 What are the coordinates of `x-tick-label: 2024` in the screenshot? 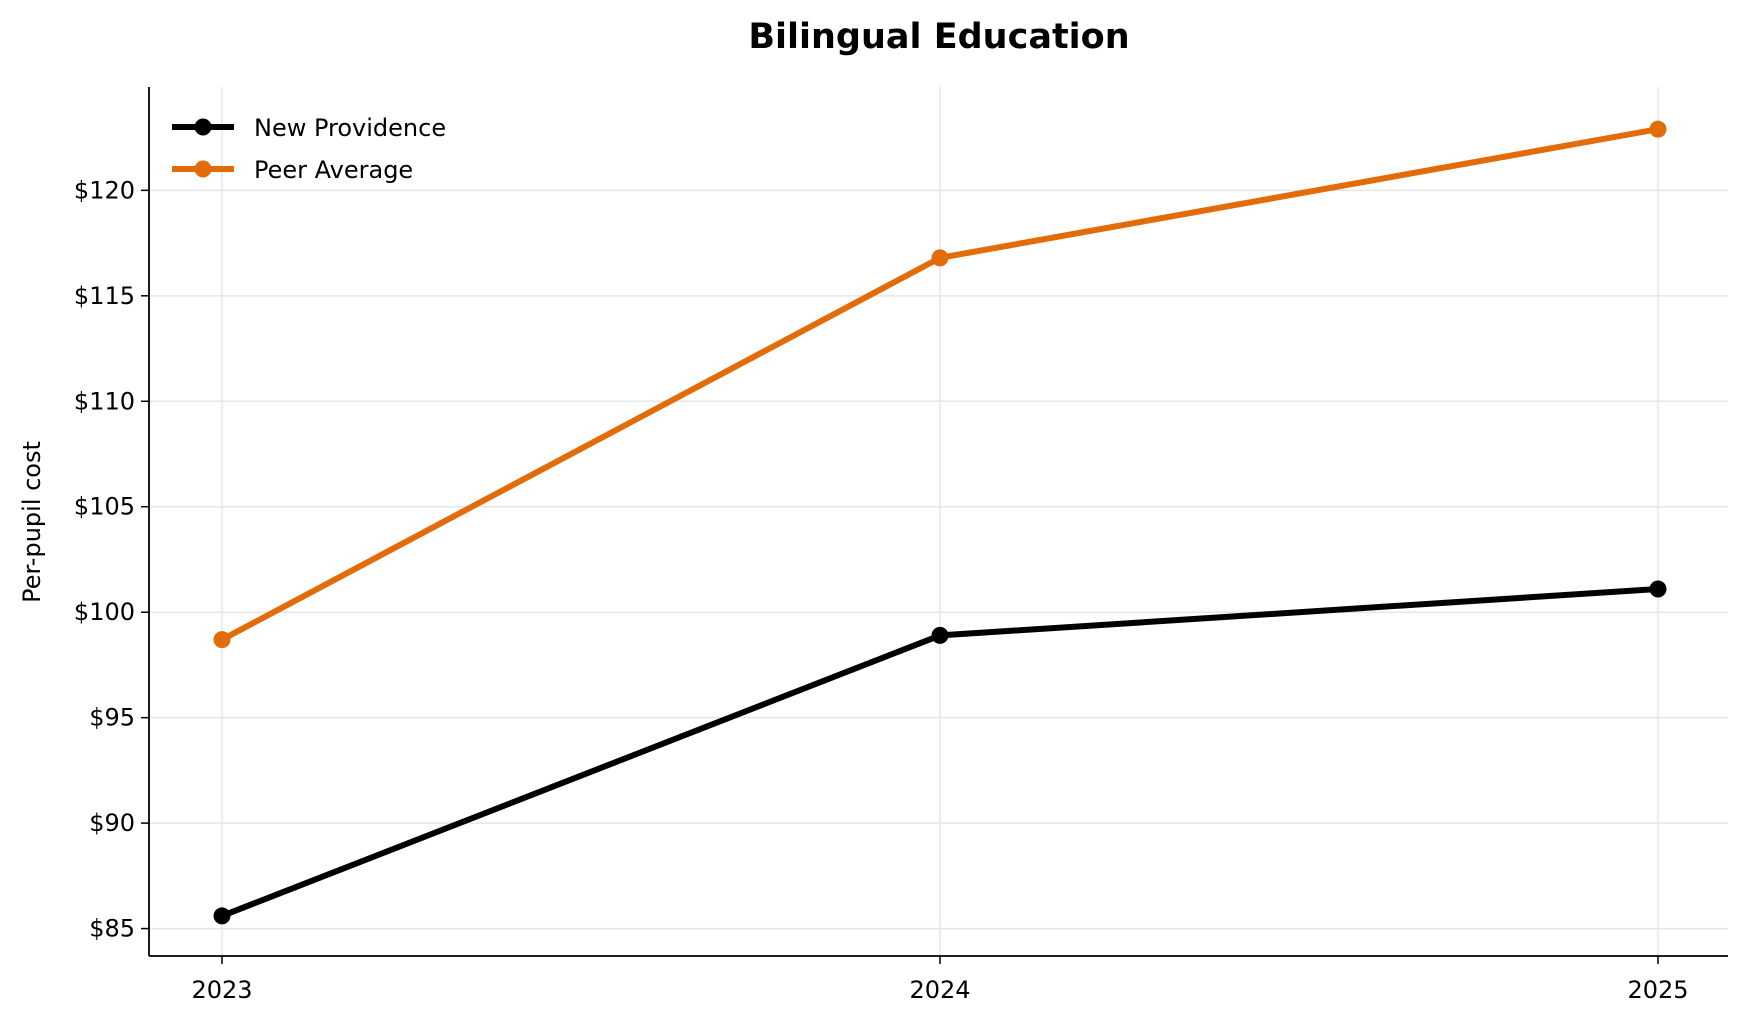 It's located at (939, 990).